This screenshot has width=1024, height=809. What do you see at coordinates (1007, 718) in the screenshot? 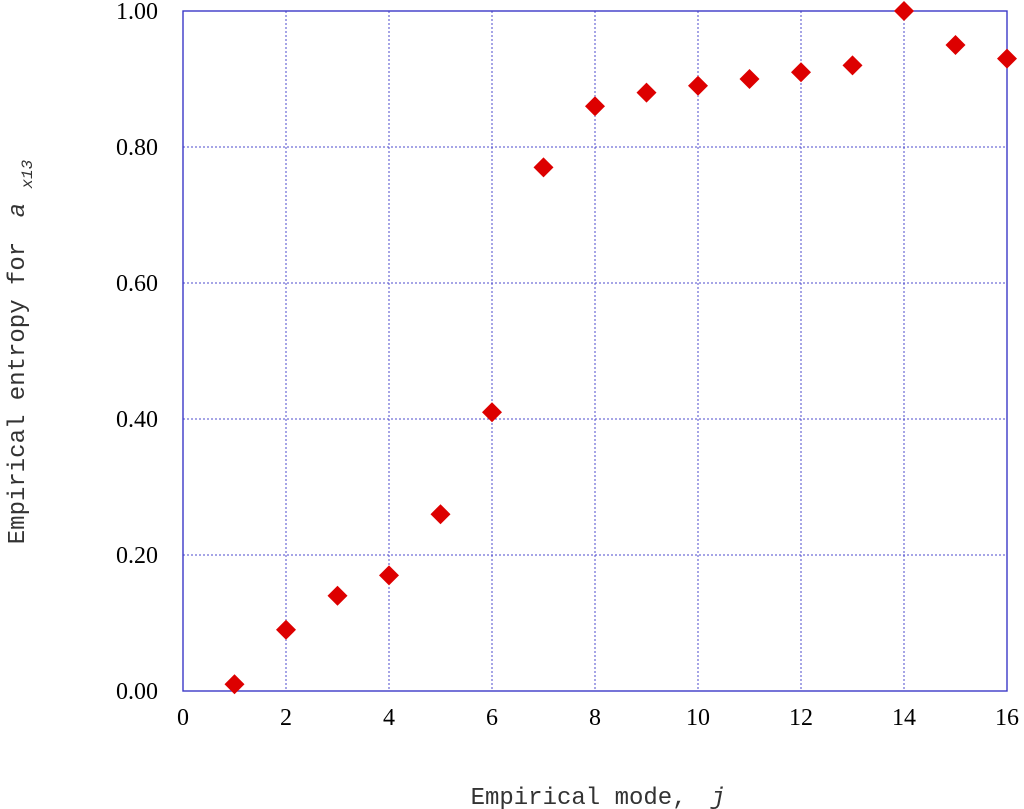
I see `x-tick-label: 16` at bounding box center [1007, 718].